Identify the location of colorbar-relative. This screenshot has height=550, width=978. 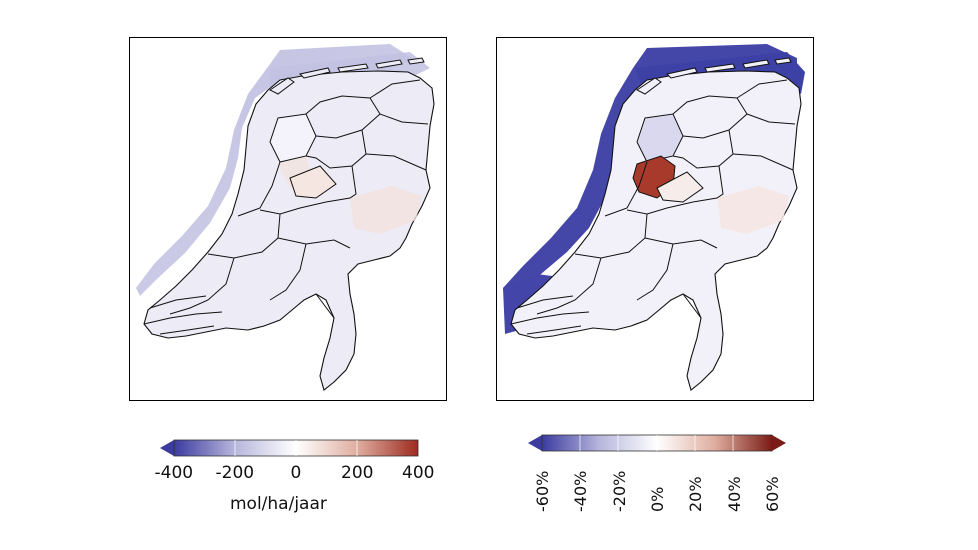
(658, 443).